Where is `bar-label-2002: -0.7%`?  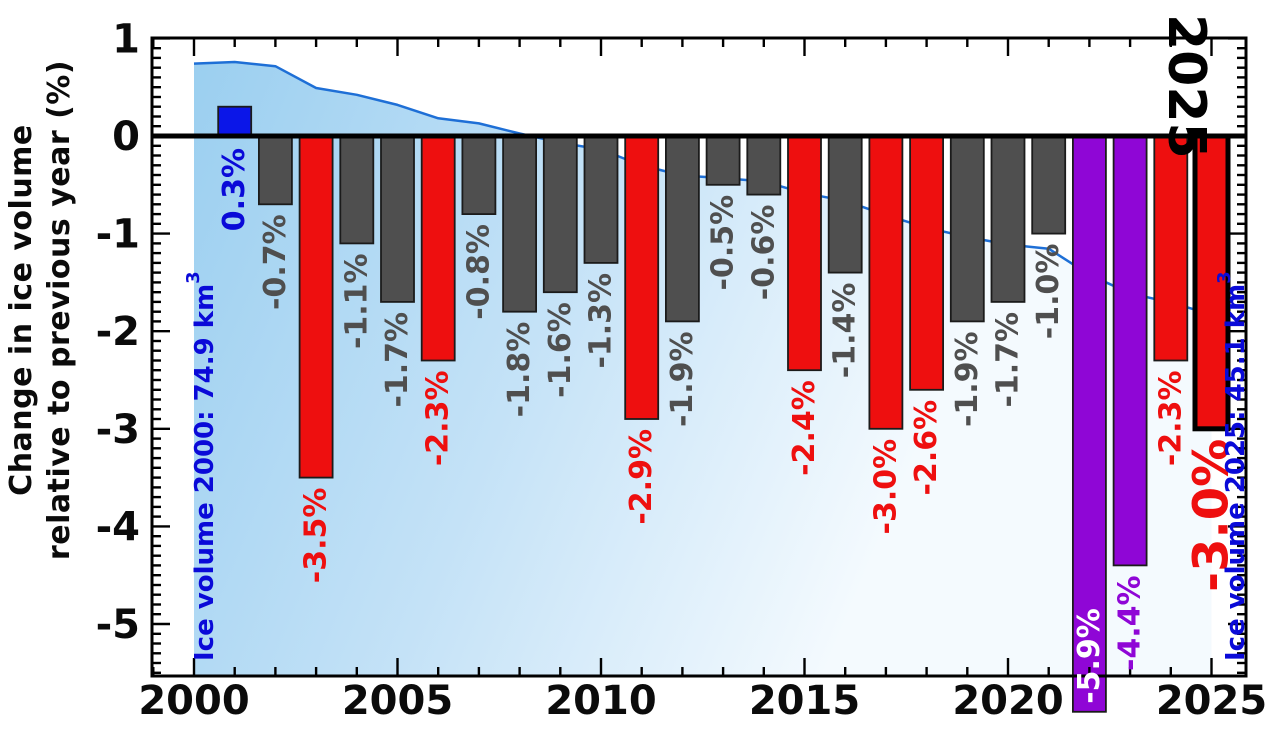
bar-label-2002: -0.7% is located at coordinates (275, 262).